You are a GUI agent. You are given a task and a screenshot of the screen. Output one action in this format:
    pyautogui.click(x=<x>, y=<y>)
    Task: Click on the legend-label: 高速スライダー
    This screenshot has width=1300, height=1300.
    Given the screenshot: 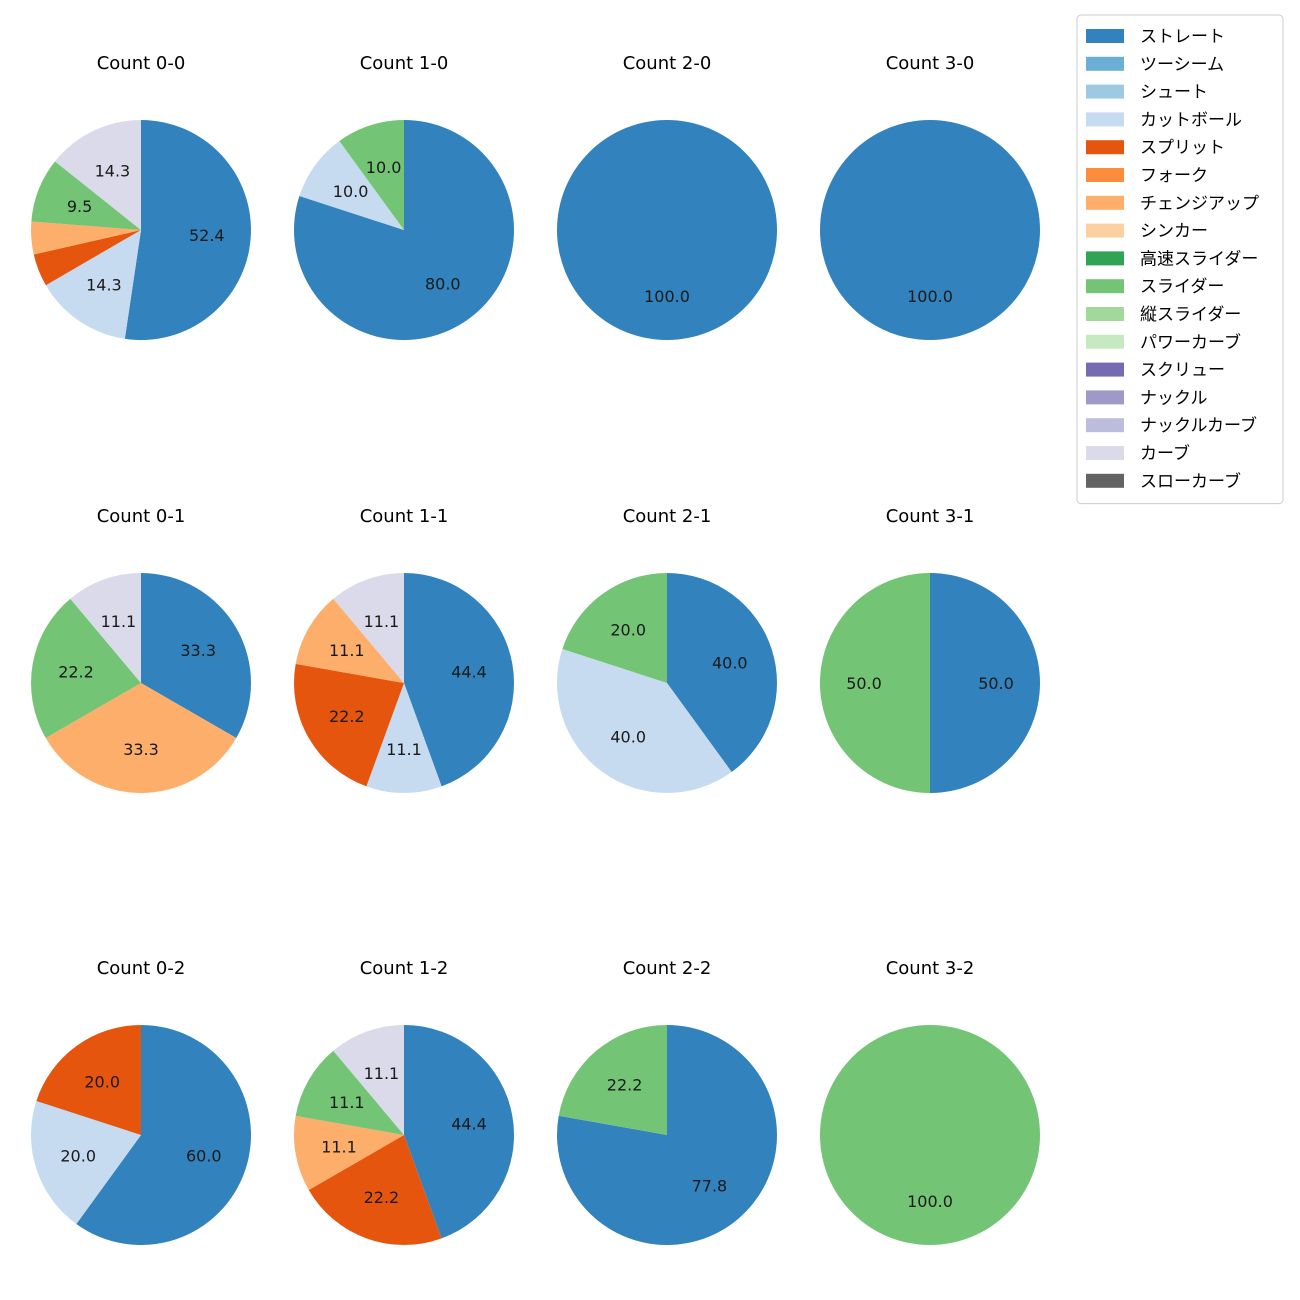 What is the action you would take?
    pyautogui.click(x=1199, y=259)
    